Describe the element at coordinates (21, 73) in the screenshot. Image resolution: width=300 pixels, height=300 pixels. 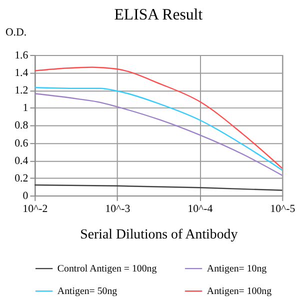
I see `y-tick-label: 1.4` at that location.